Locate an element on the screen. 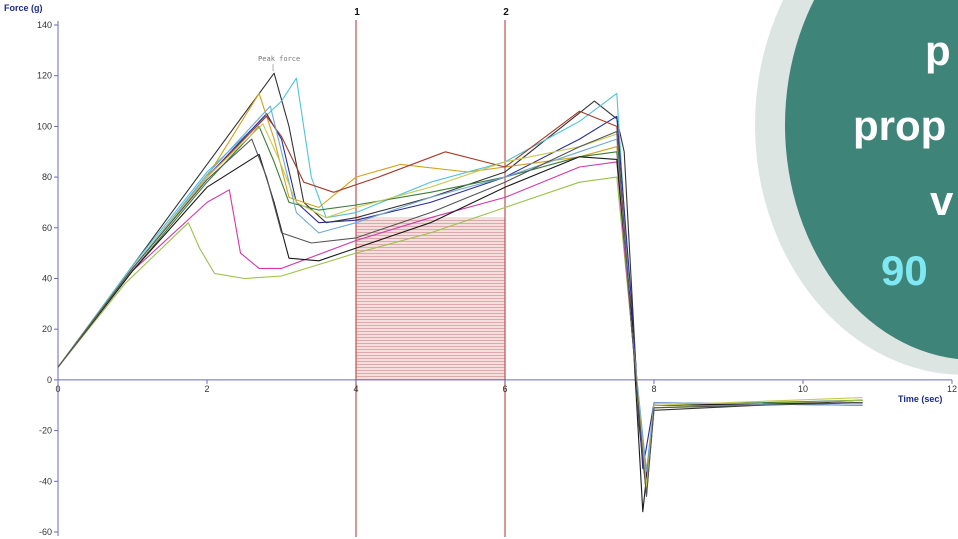 Image resolution: width=958 pixels, height=539 pixels. y-tick-label-2: 100 is located at coordinates (44, 126).